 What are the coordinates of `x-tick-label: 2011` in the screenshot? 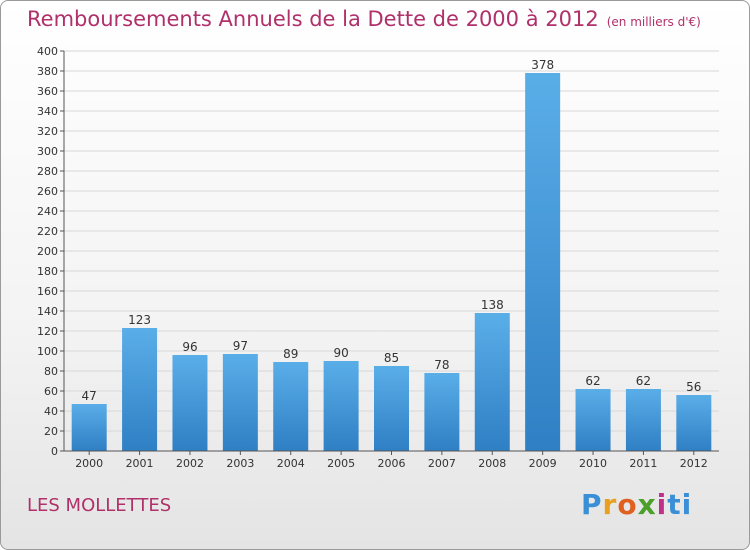 It's located at (643, 463).